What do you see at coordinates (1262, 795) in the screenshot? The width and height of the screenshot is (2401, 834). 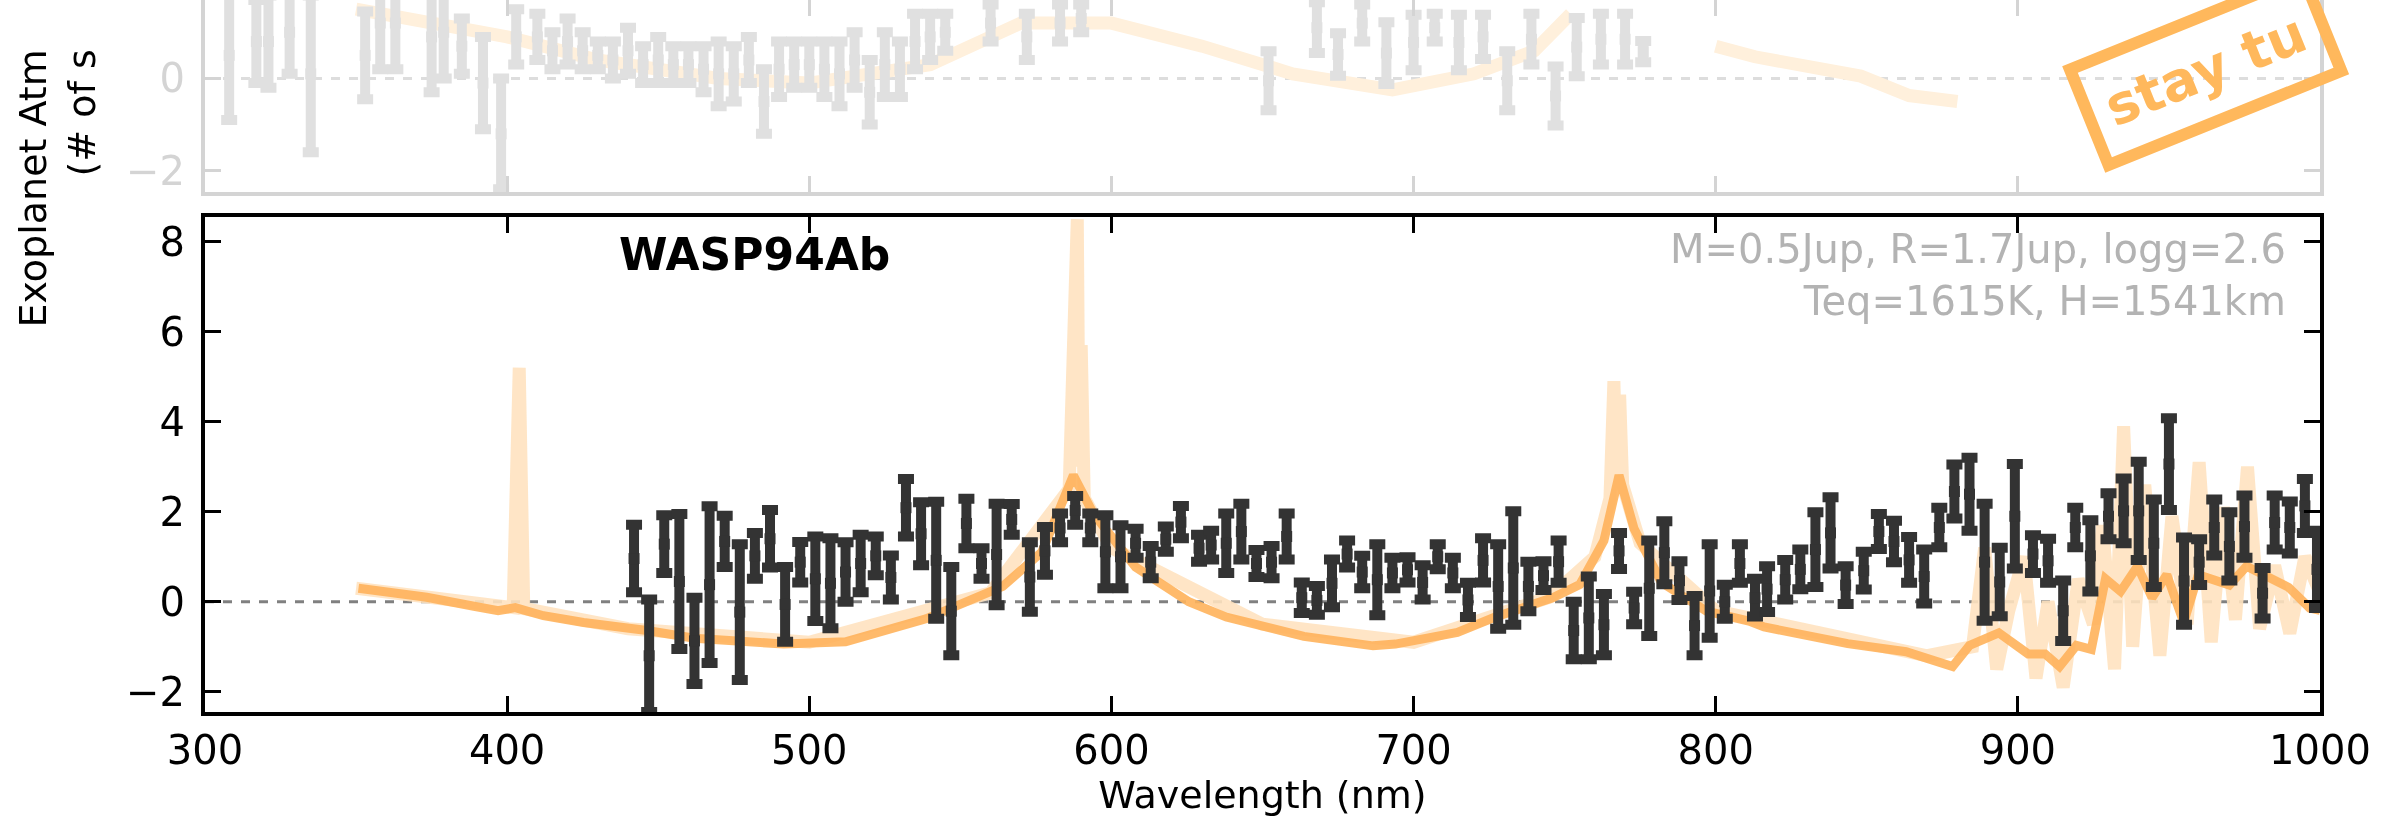 I see `x-axis-title: Wavelength (nm)` at bounding box center [1262, 795].